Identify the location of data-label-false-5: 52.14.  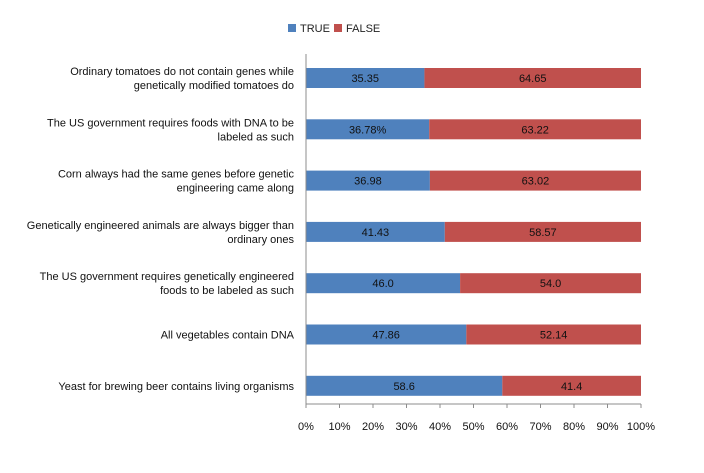
(554, 336).